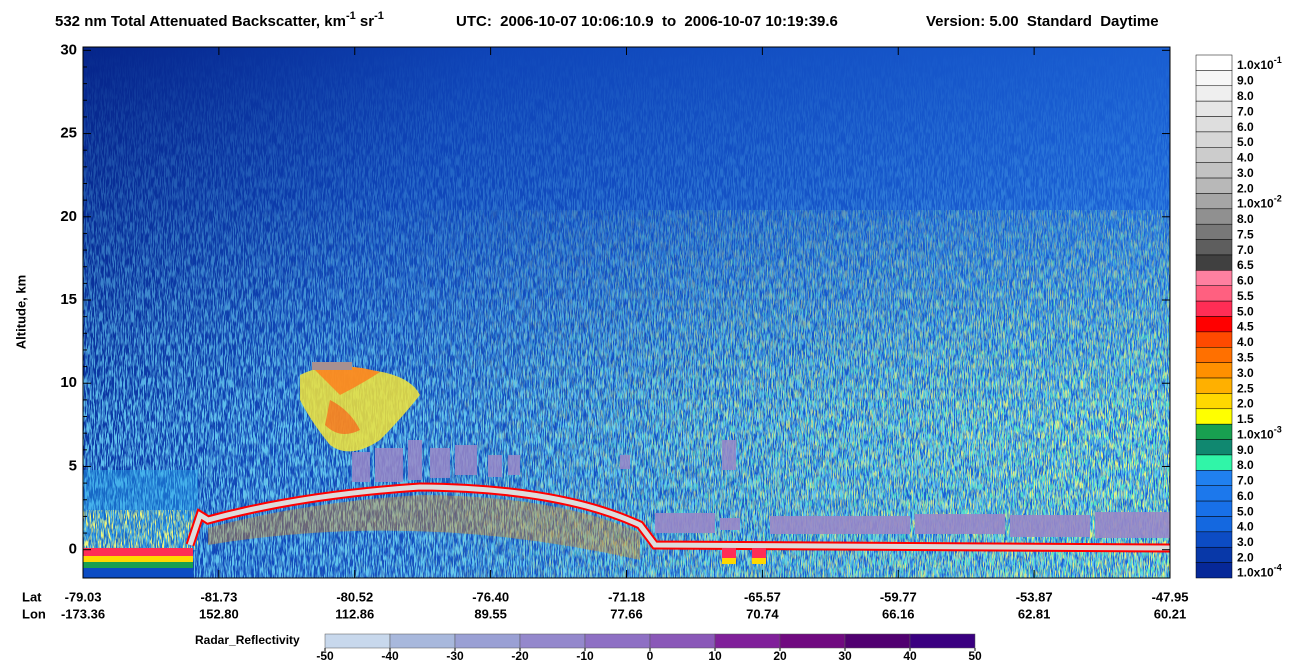  I want to click on y-tick-label: 15, so click(68, 299).